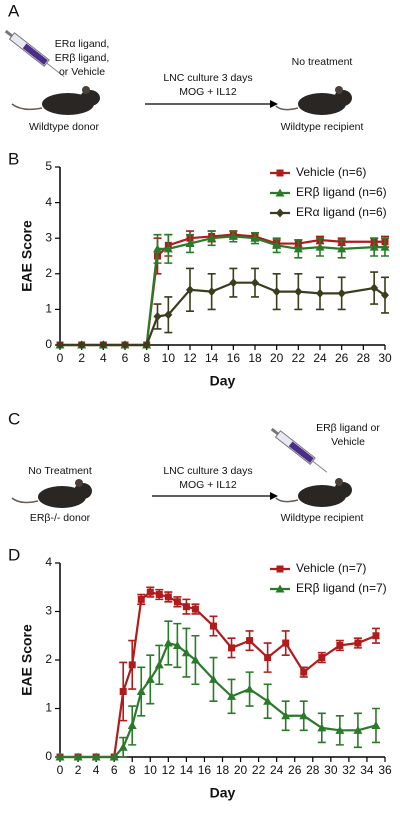 This screenshot has height=816, width=400. I want to click on donor-treatment: ERα ligand,, so click(82, 44).